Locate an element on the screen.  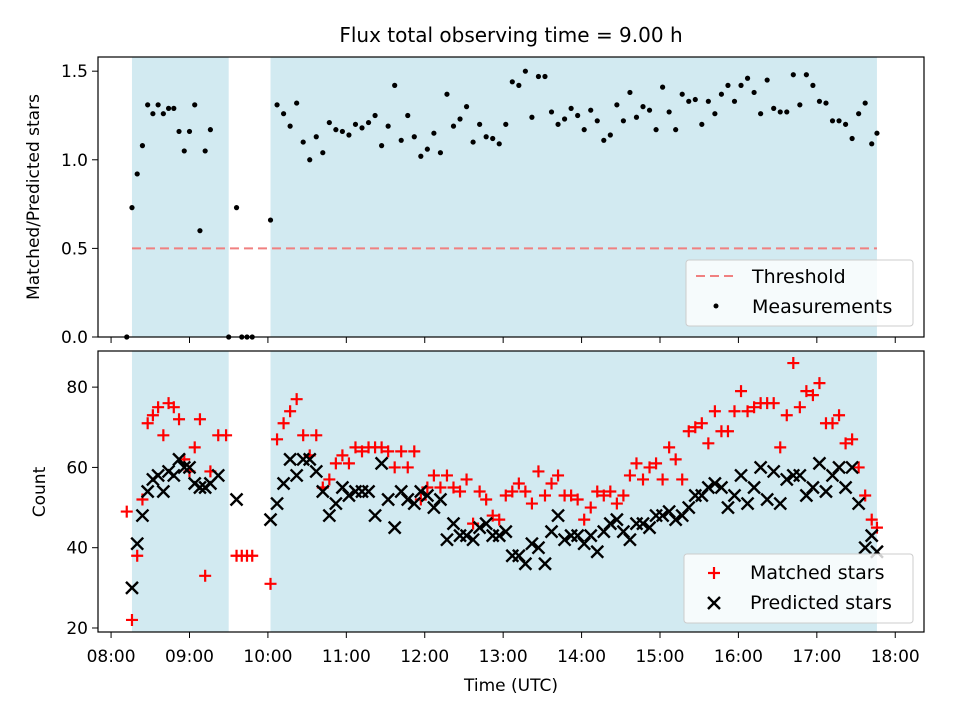
measurements-legend-marker is located at coordinates (716, 306).